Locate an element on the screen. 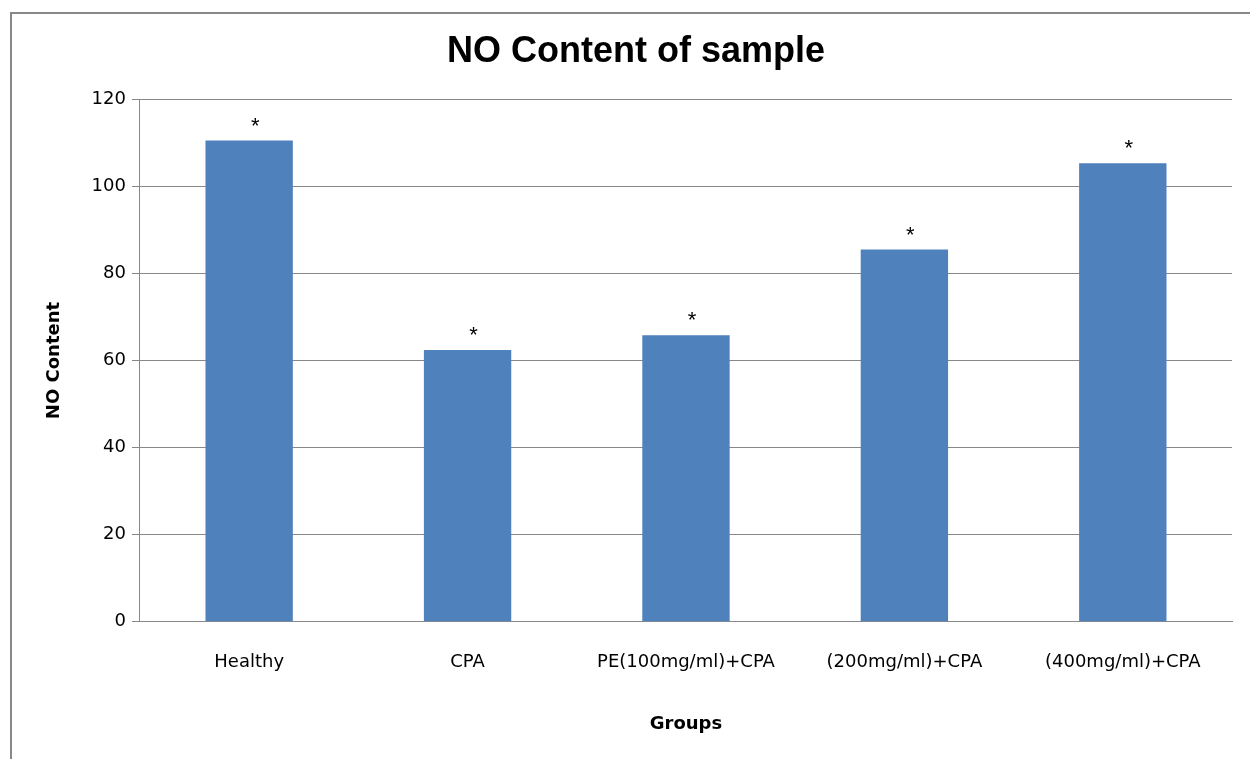 The width and height of the screenshot is (1250, 759). y-tick-label: 100 is located at coordinates (108, 184).